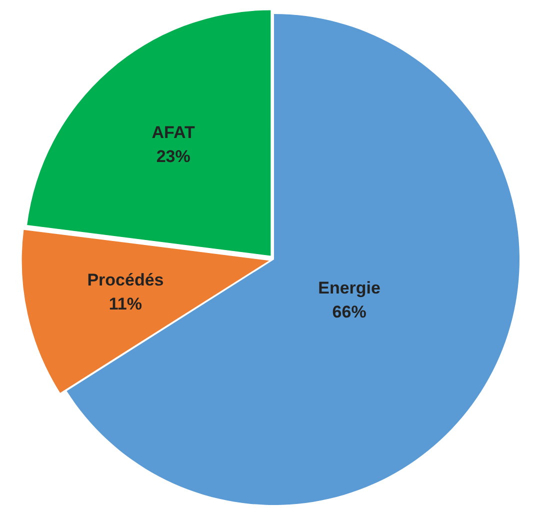 The height and width of the screenshot is (519, 548). I want to click on slice-label: AFAT, so click(174, 132).